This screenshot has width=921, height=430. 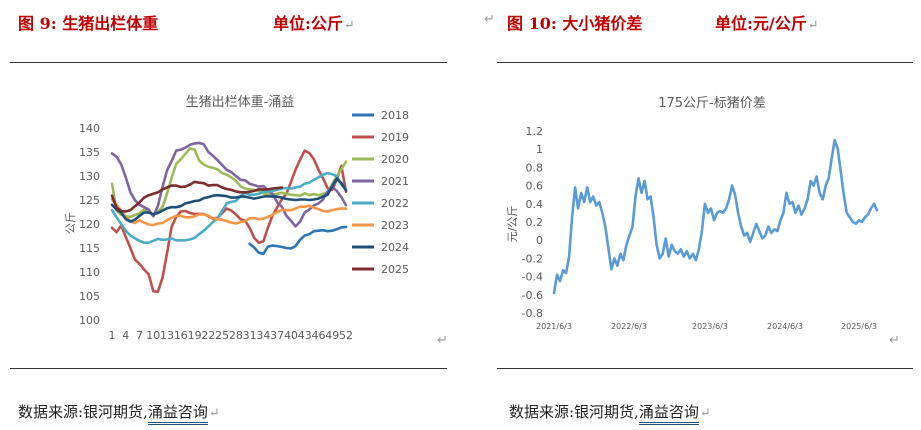 I want to click on y-axis-label: 元/公斤, so click(x=512, y=224).